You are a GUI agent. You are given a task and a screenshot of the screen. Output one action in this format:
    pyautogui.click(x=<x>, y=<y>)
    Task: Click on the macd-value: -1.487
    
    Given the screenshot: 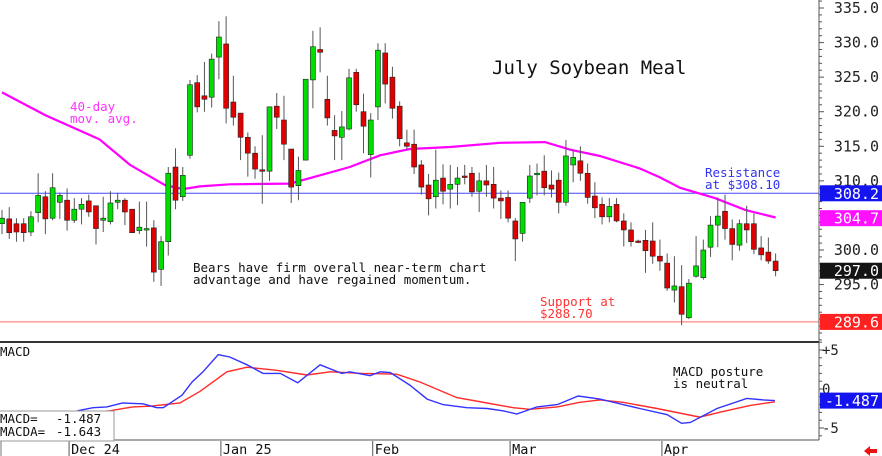 What is the action you would take?
    pyautogui.click(x=78, y=418)
    